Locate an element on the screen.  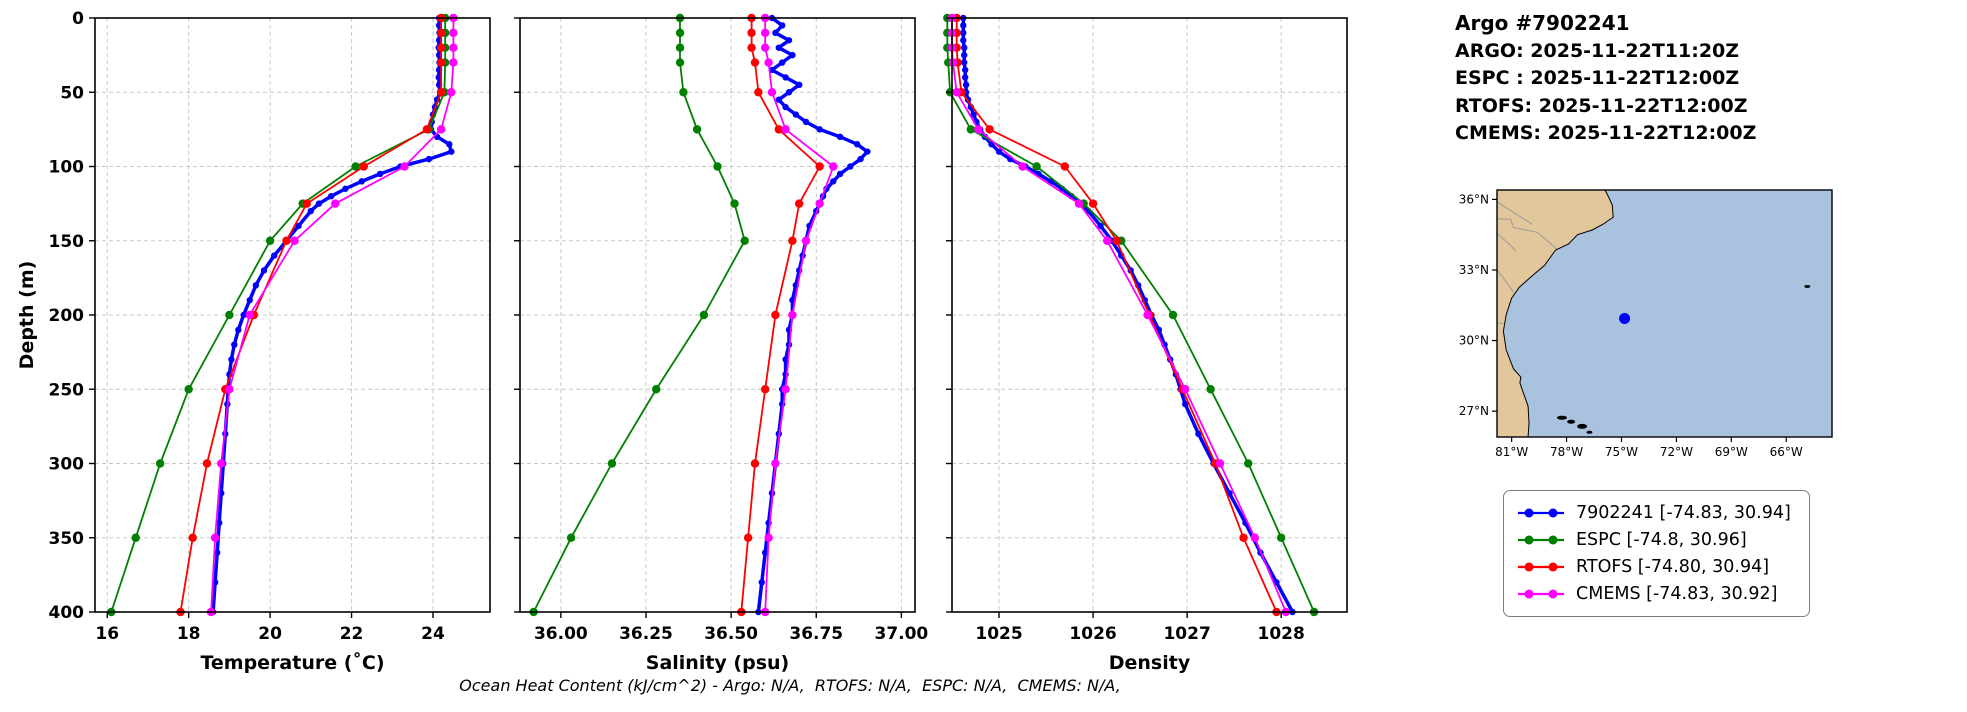
legend-label: 7902241 [-74.83, 30.94] is located at coordinates (1683, 513).